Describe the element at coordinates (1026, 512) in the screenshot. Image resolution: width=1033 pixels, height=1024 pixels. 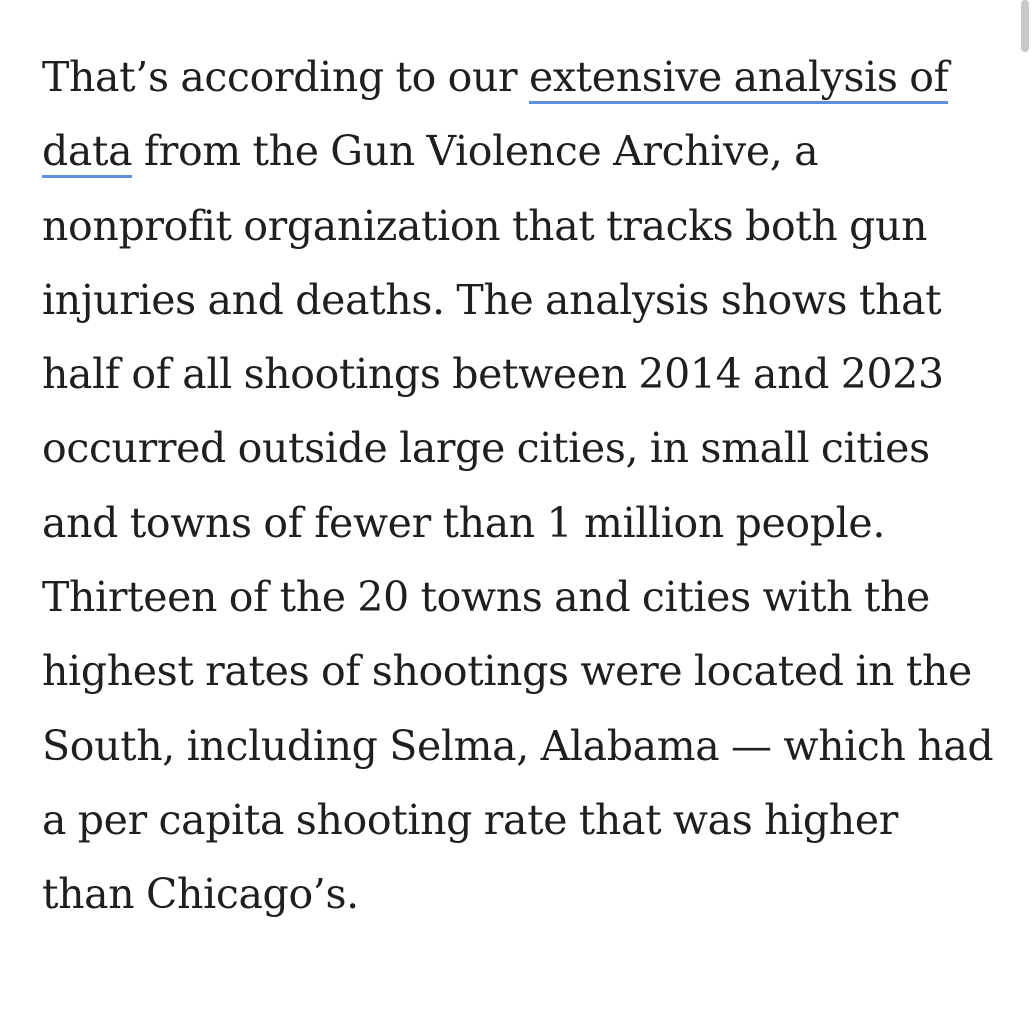
I see `scrollbar` at that location.